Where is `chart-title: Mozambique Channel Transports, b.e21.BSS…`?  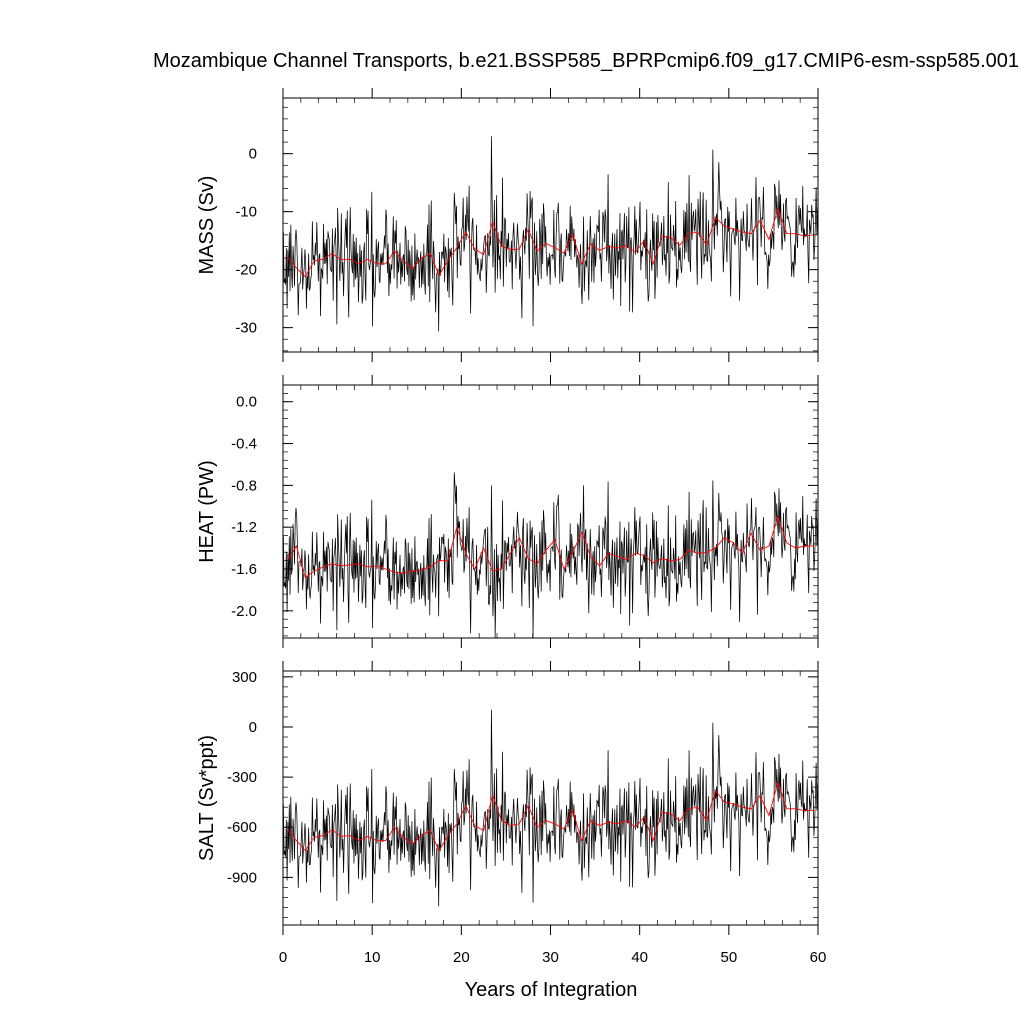
chart-title: Mozambique Channel Transports, b.e21.BSS… is located at coordinates (586, 61).